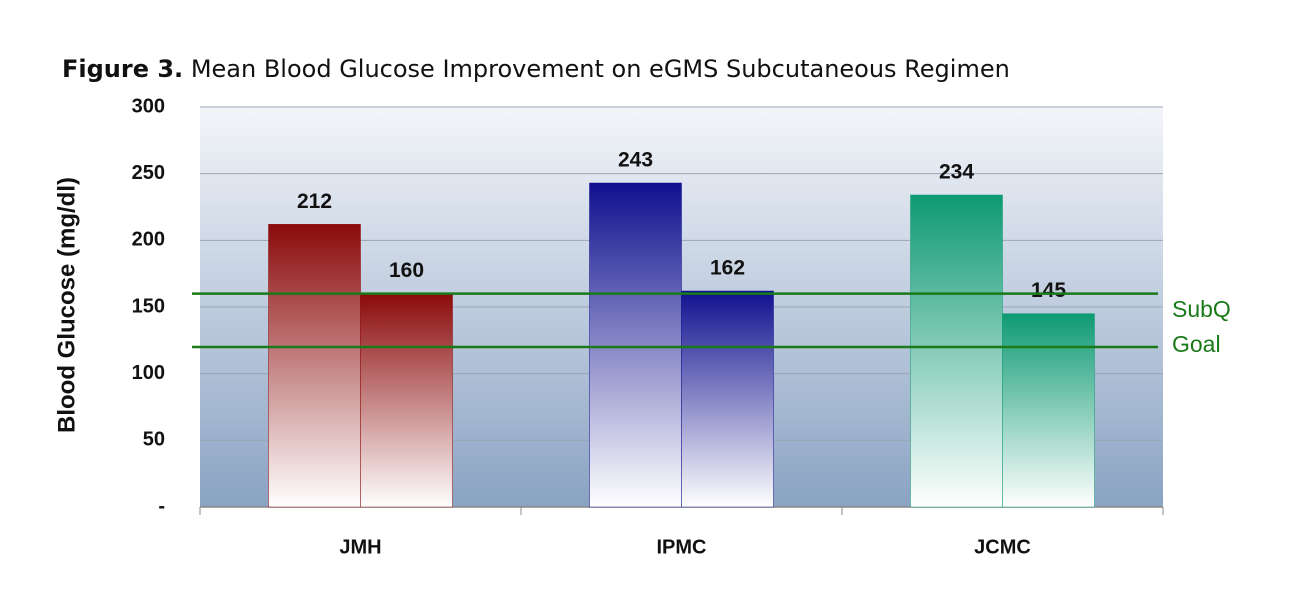  Describe the element at coordinates (148, 306) in the screenshot. I see `y-tick-label: 150` at that location.